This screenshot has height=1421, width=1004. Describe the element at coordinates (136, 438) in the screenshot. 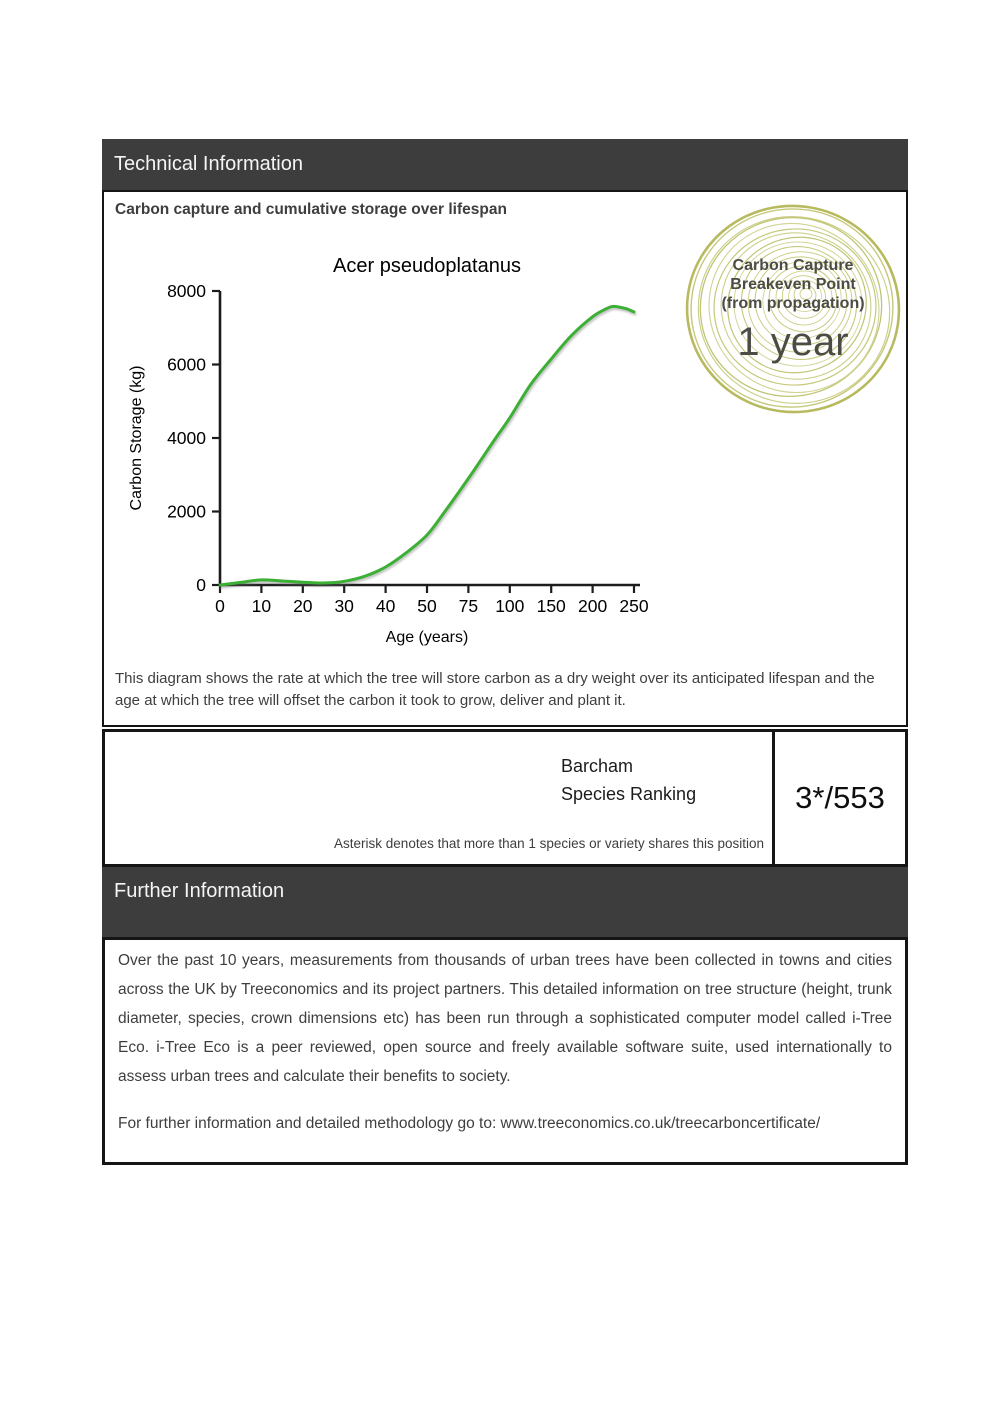

I see `svg-text: Carbon Storage (kg)` at that location.